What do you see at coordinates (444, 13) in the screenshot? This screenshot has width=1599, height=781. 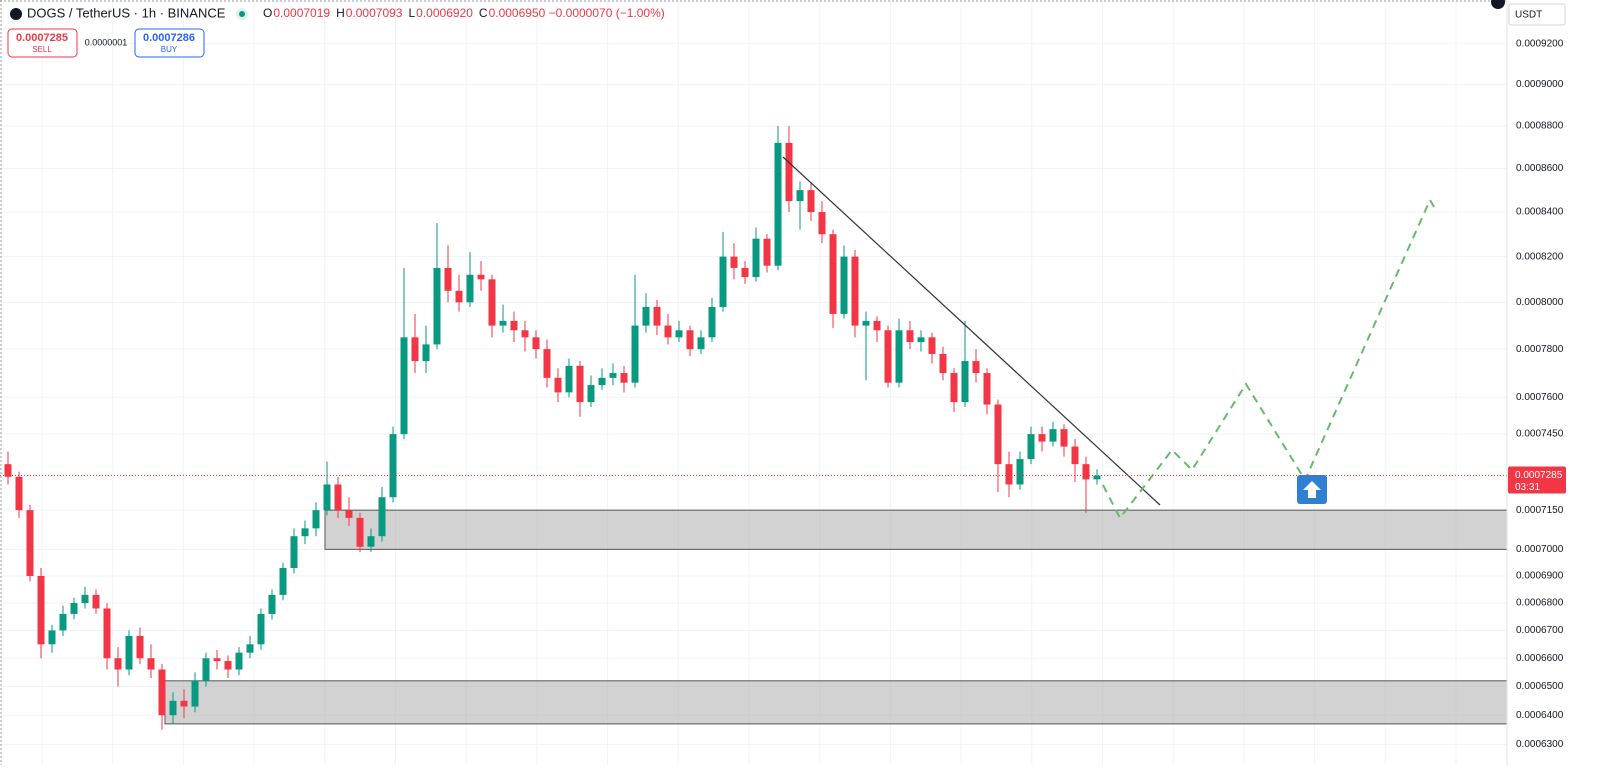 I see `ohlc-value: 0.0006920` at bounding box center [444, 13].